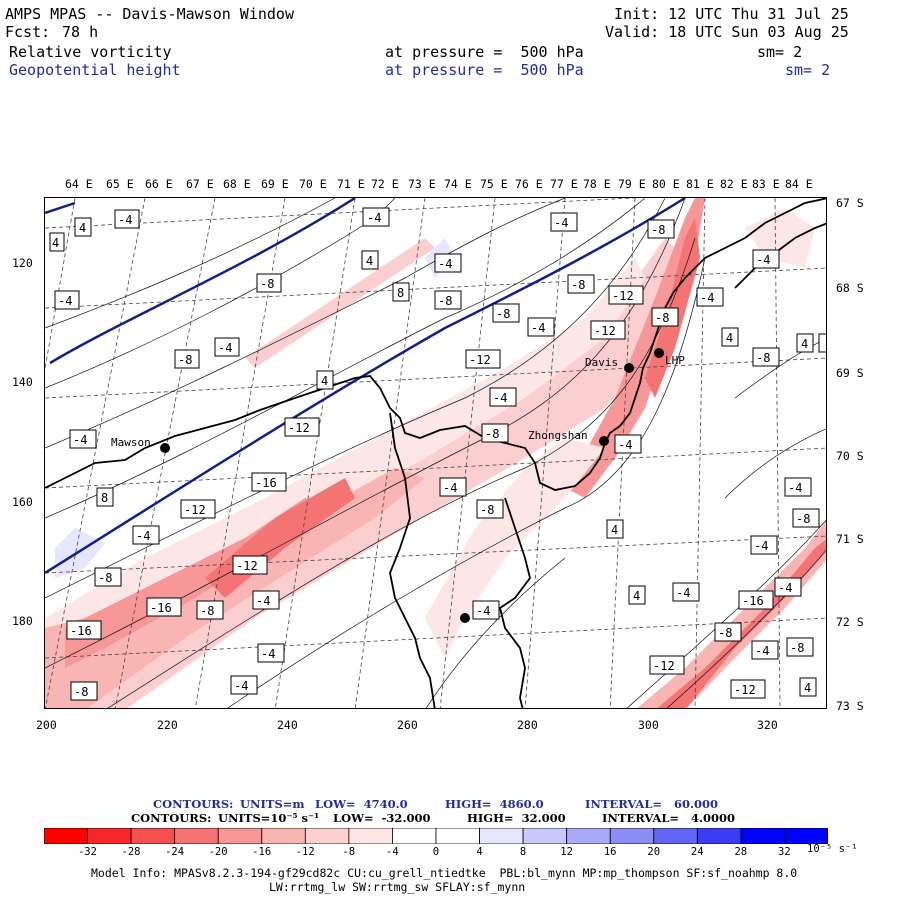 The width and height of the screenshot is (900, 900). I want to click on height-contours-label: CONTOURS:, so click(193, 804).